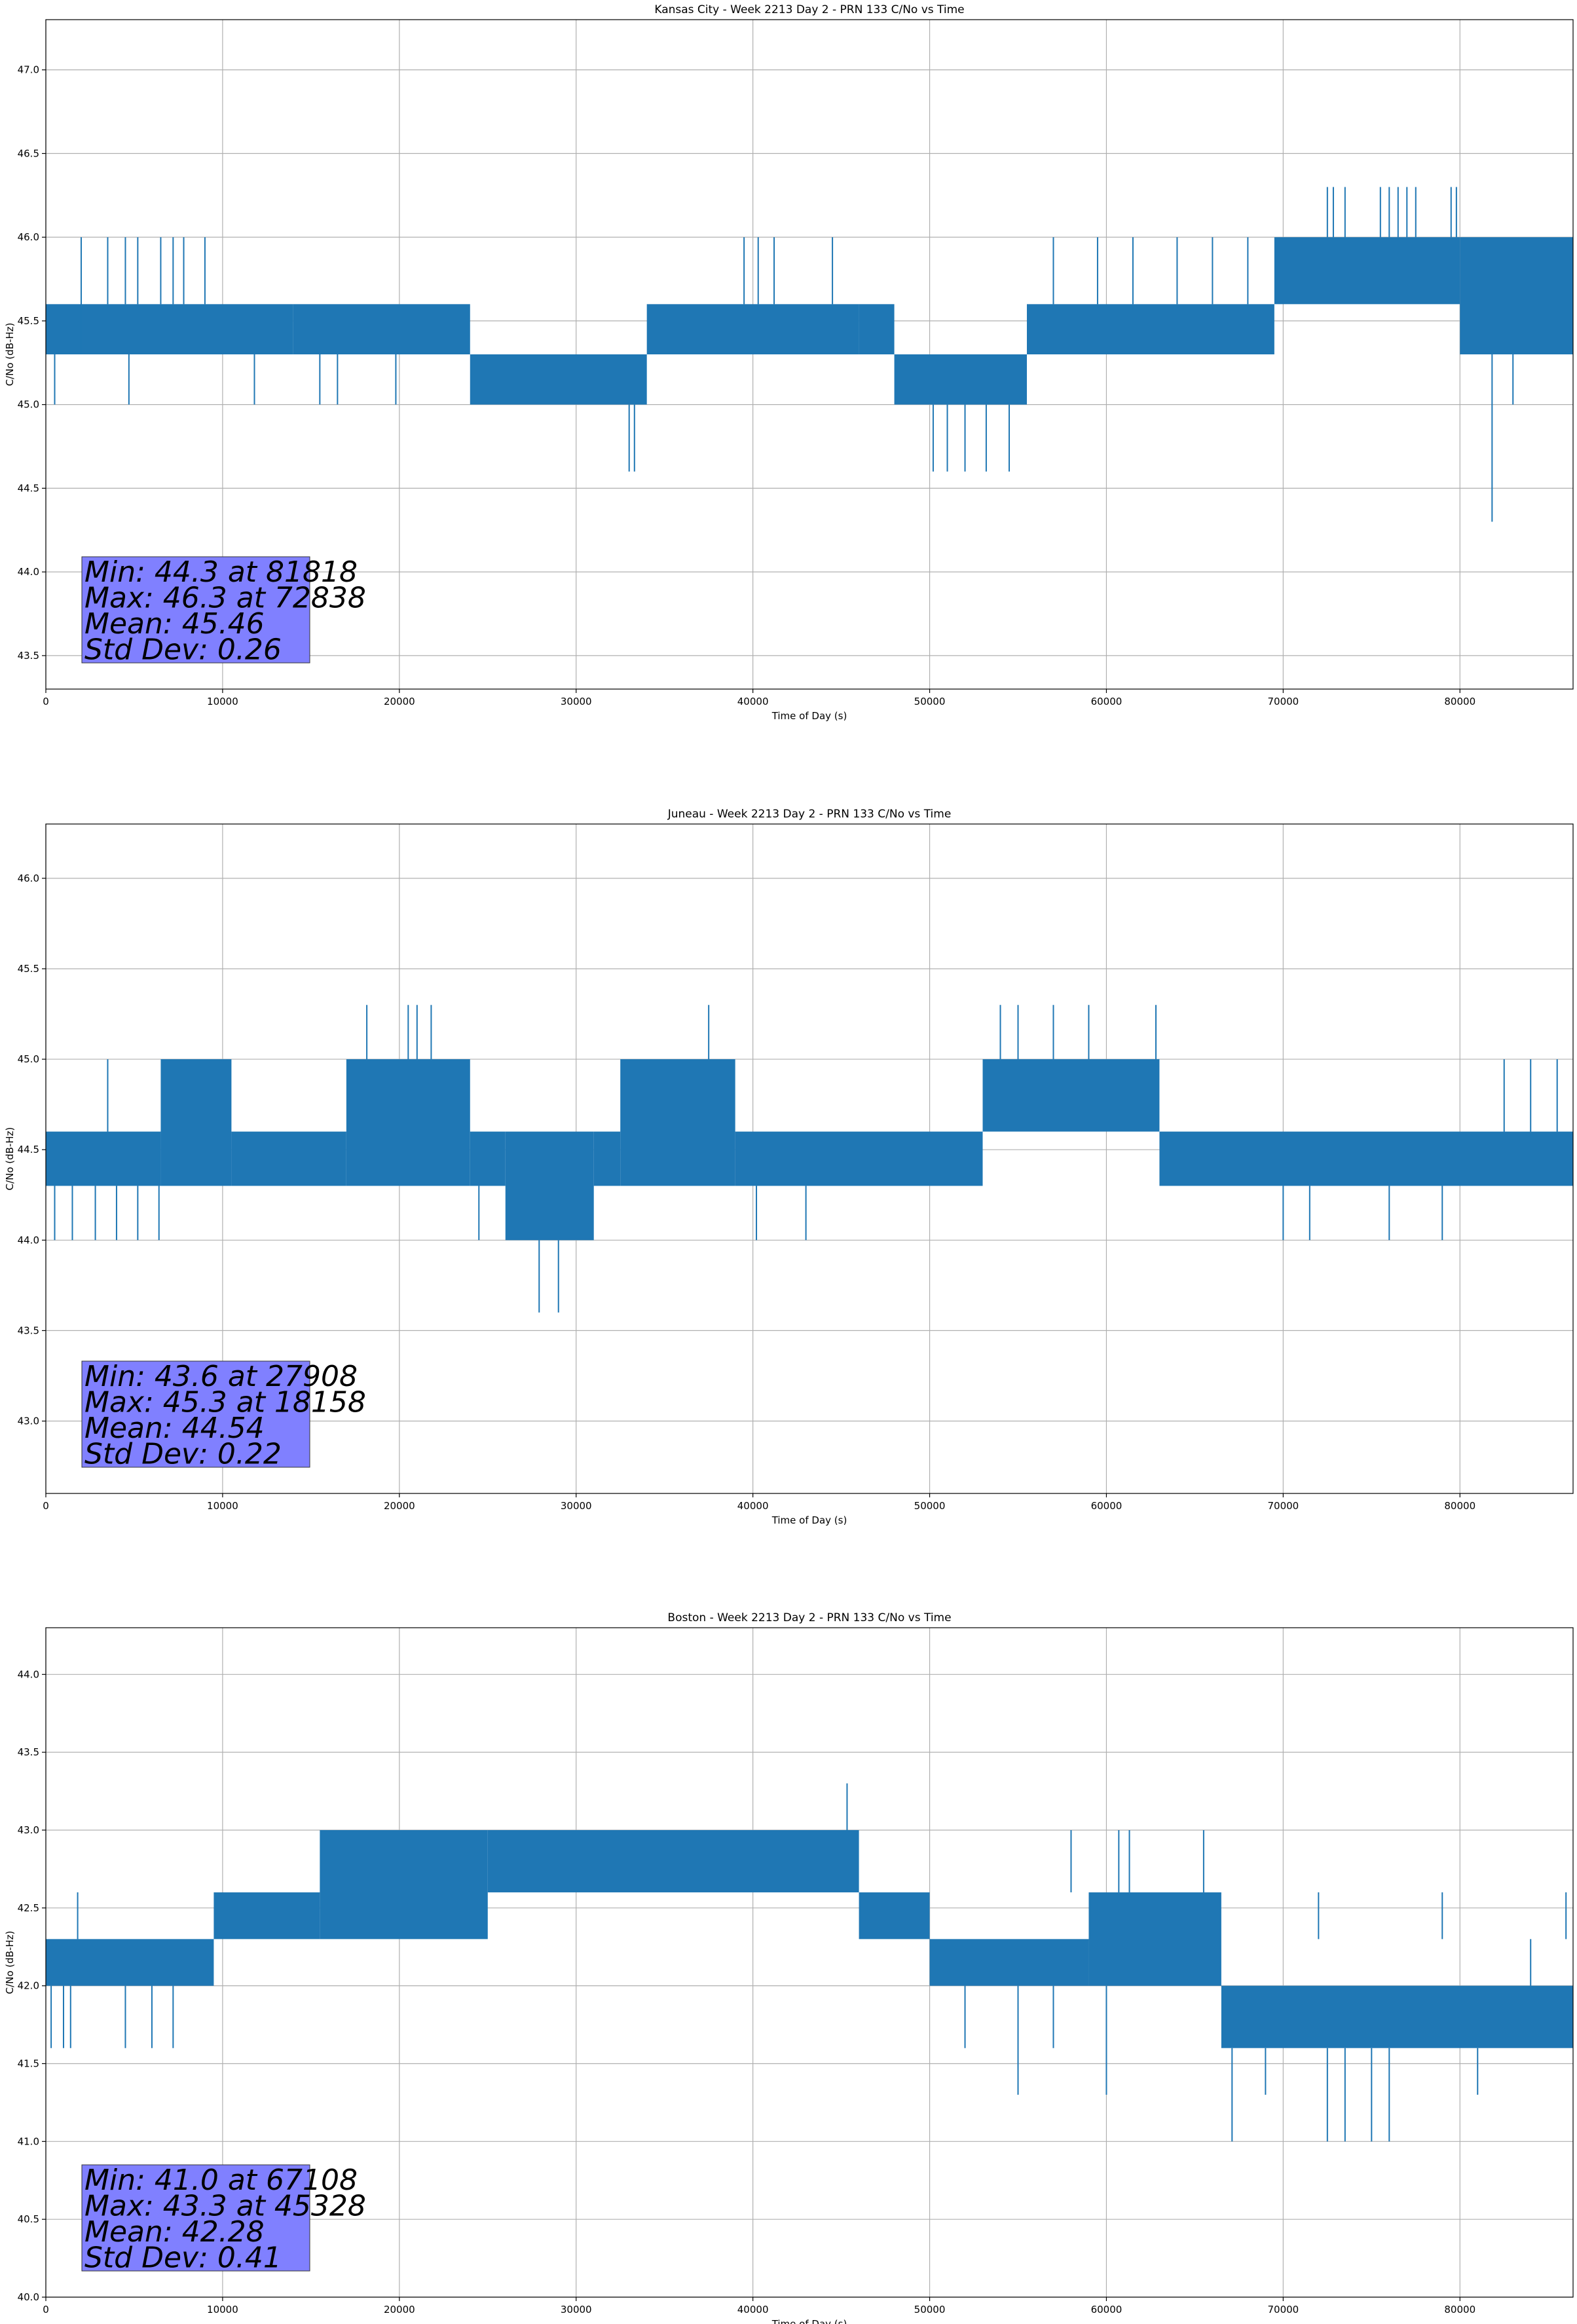 The height and width of the screenshot is (2324, 1577). I want to click on stats-line: Mean: 45.46, so click(174, 624).